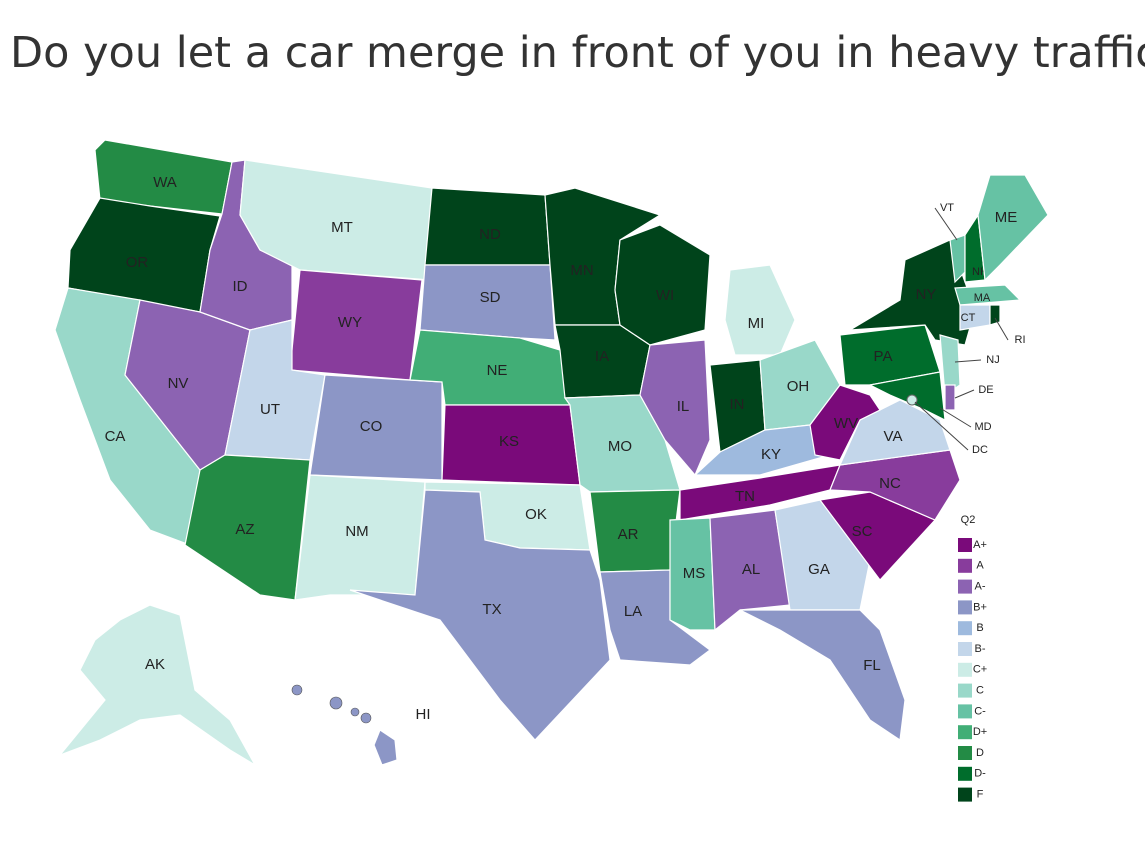 The height and width of the screenshot is (841, 1145). I want to click on state-label: IN, so click(737, 404).